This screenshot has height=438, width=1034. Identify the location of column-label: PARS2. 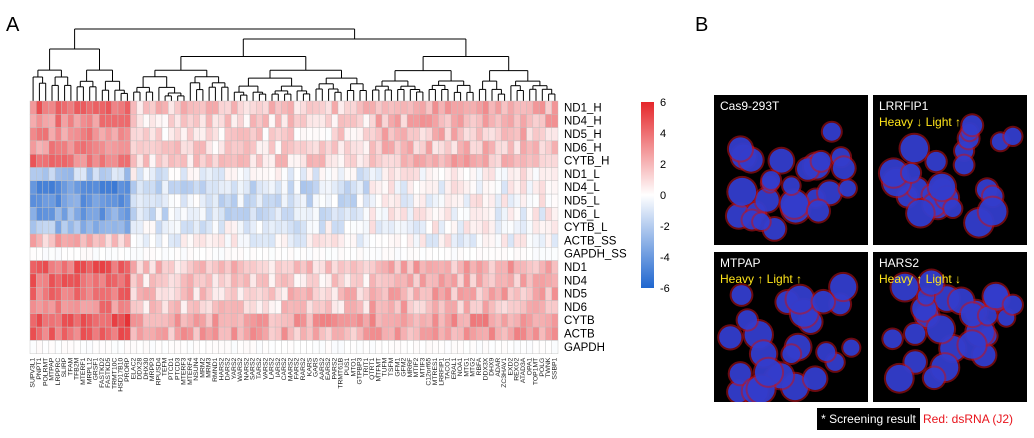
(334, 368).